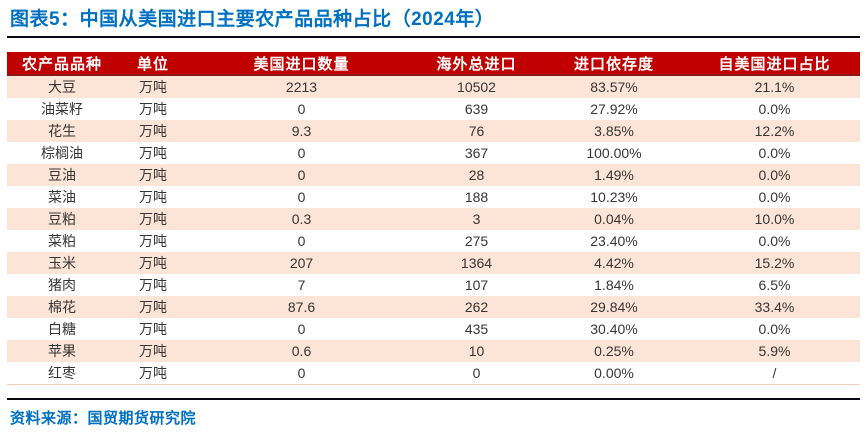 This screenshot has width=867, height=435. What do you see at coordinates (62, 64) in the screenshot?
I see `column-header: 农产品品种` at bounding box center [62, 64].